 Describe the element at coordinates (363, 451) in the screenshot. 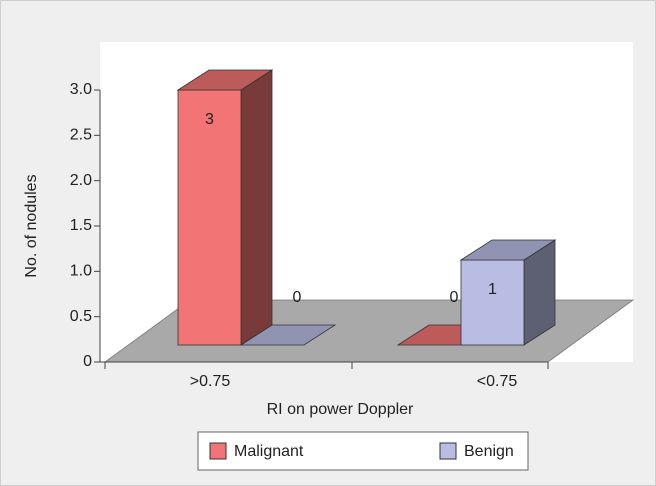

I see `legend` at that location.